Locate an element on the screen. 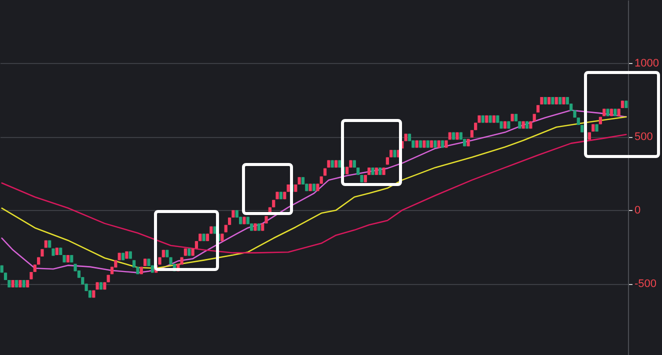  y-tick-label: 1000 is located at coordinates (646, 64).